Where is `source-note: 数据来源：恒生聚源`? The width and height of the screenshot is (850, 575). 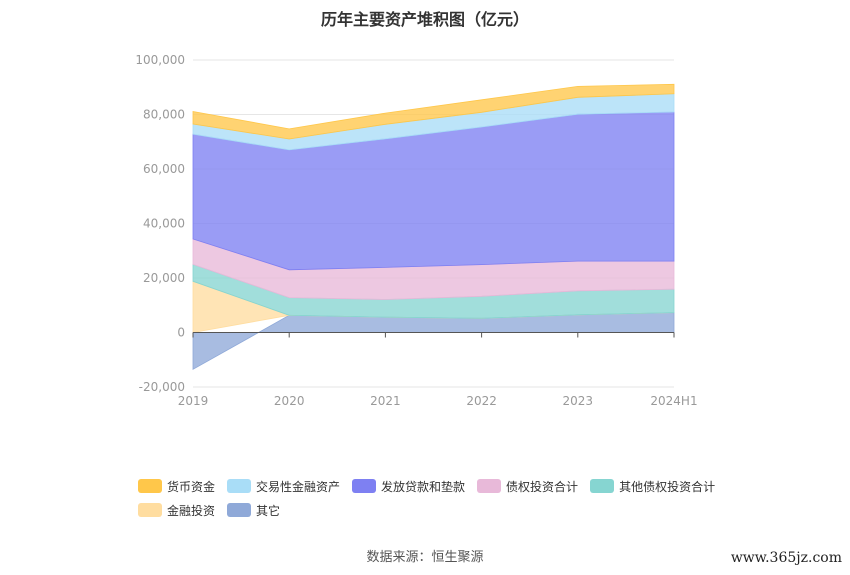 source-note: 数据来源：恒生聚源 is located at coordinates (425, 557).